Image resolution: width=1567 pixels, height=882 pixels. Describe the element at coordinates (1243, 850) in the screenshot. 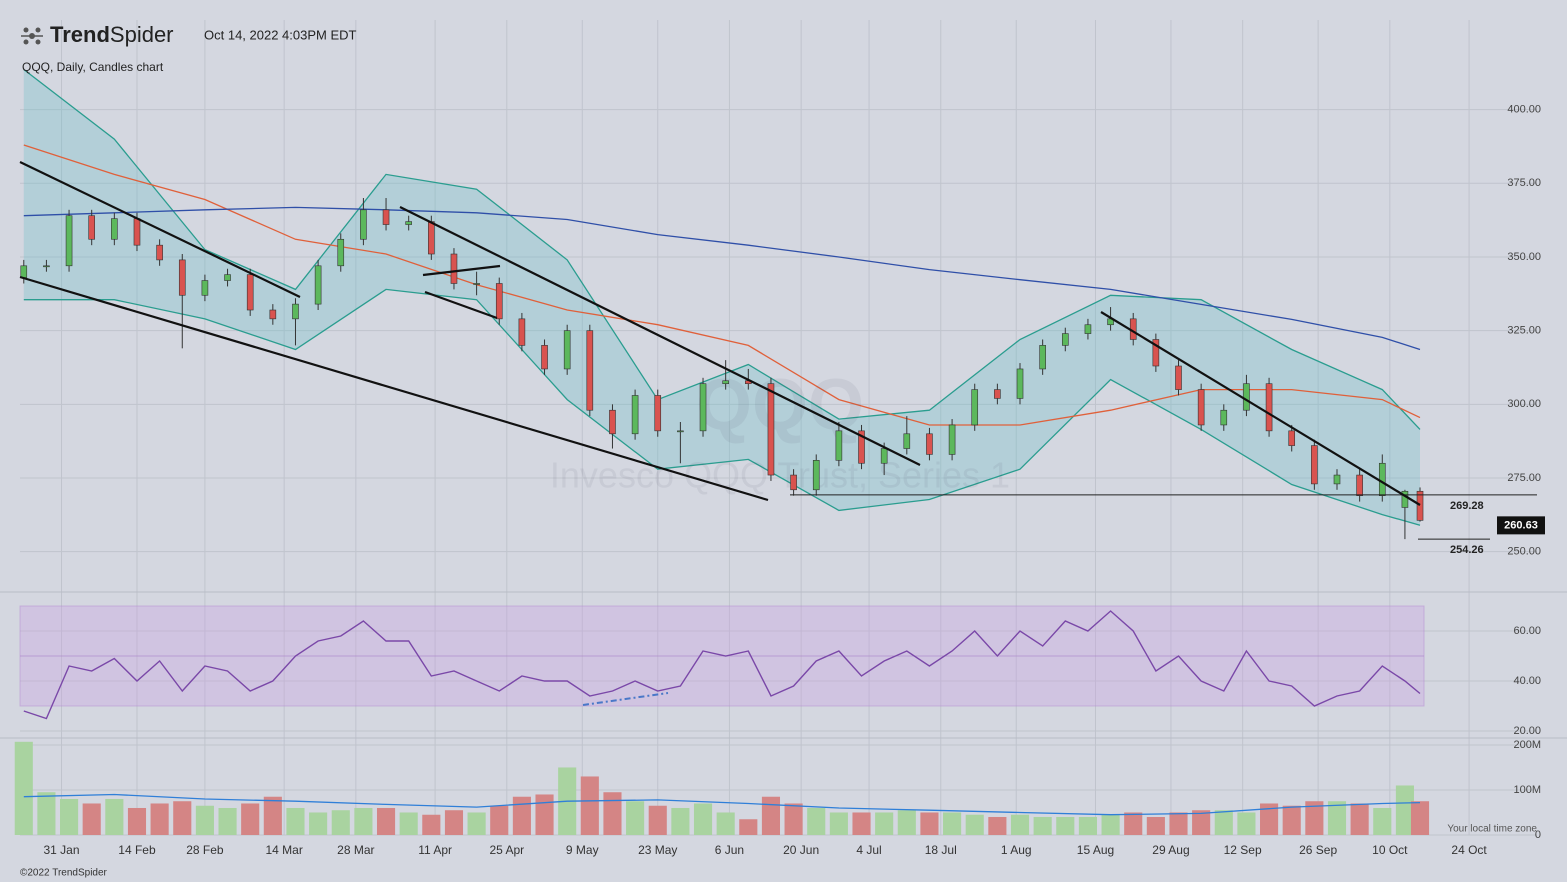

I see `x-tick-label: 12 Sep` at that location.